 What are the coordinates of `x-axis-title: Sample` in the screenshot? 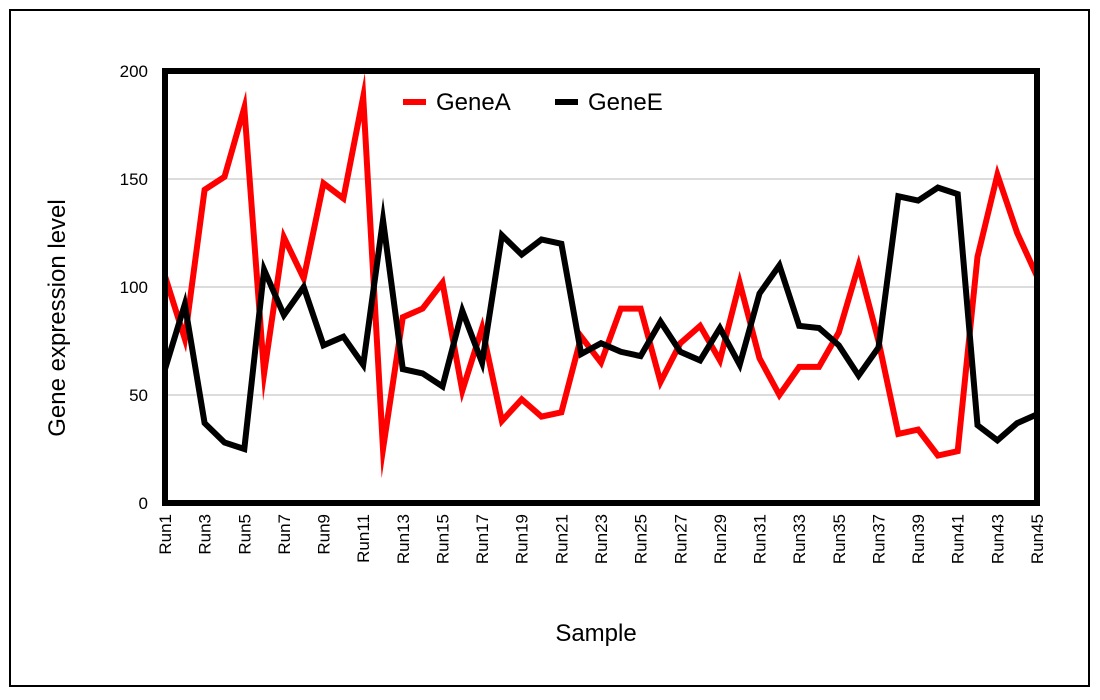 It's located at (595, 633).